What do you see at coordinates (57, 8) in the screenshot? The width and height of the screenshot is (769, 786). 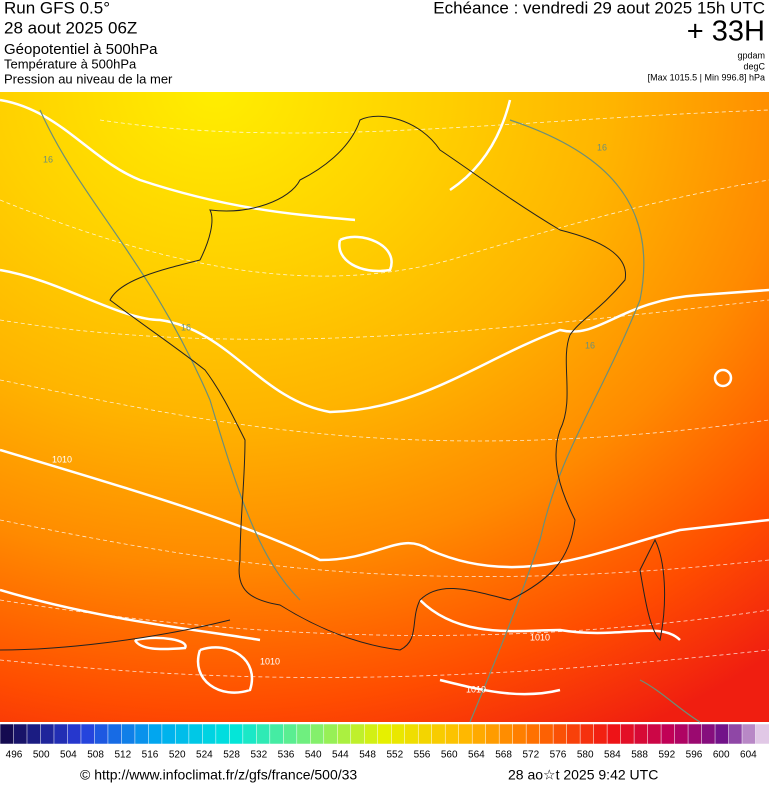 I see `run: Run GFS 0.5°` at bounding box center [57, 8].